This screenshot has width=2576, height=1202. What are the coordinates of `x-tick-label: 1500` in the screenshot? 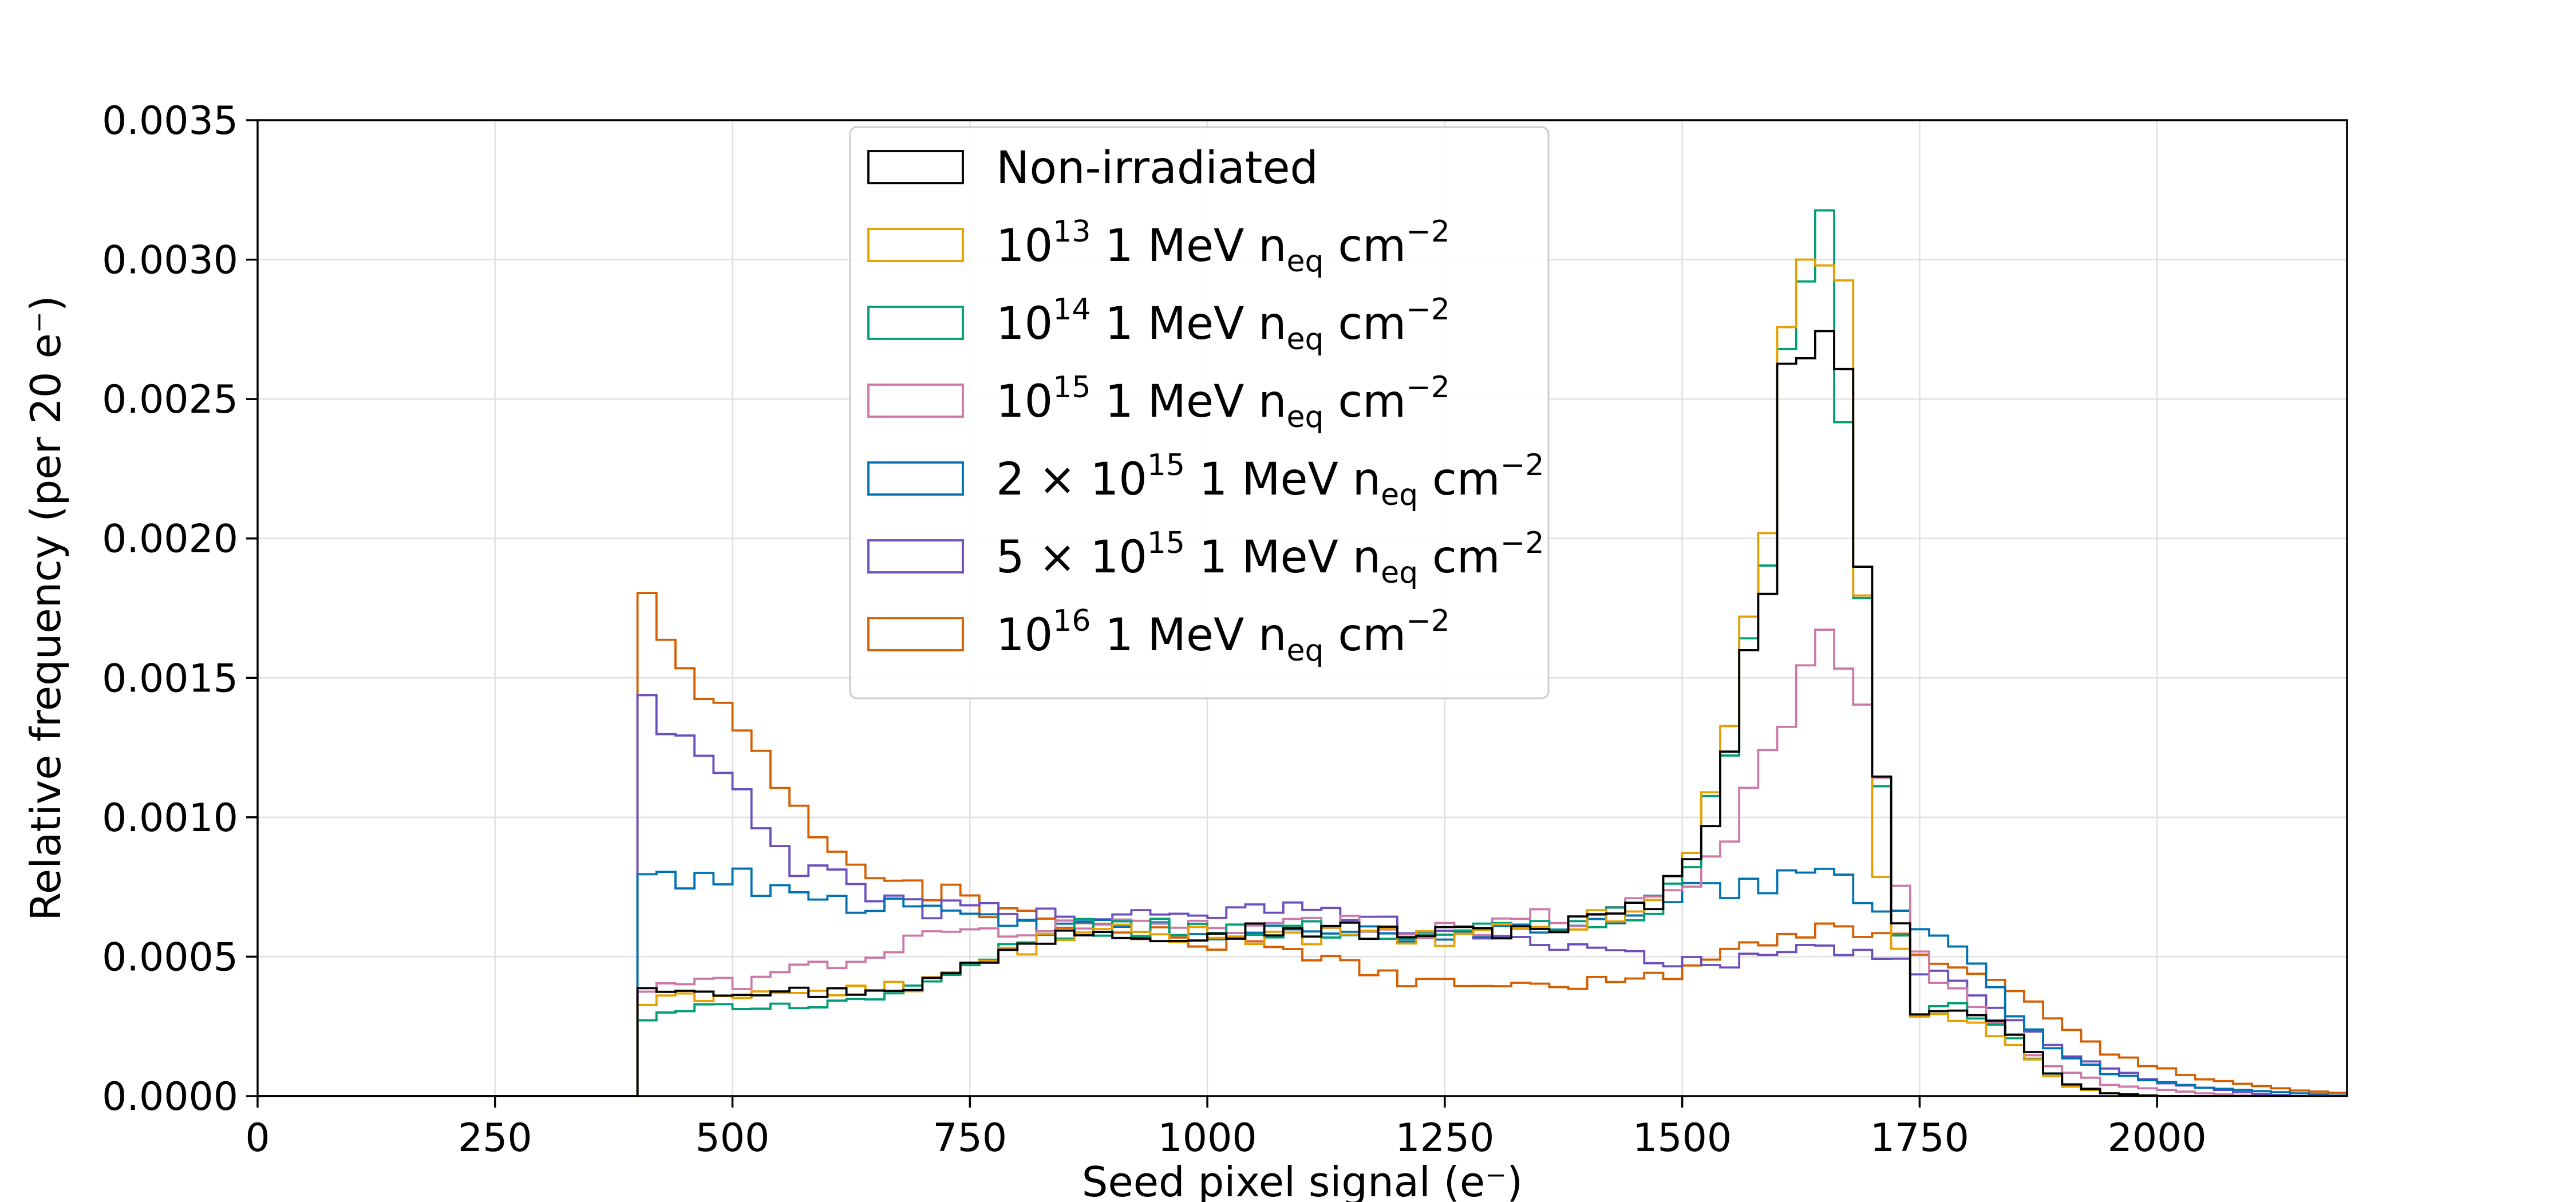 It's located at (1682, 1138).